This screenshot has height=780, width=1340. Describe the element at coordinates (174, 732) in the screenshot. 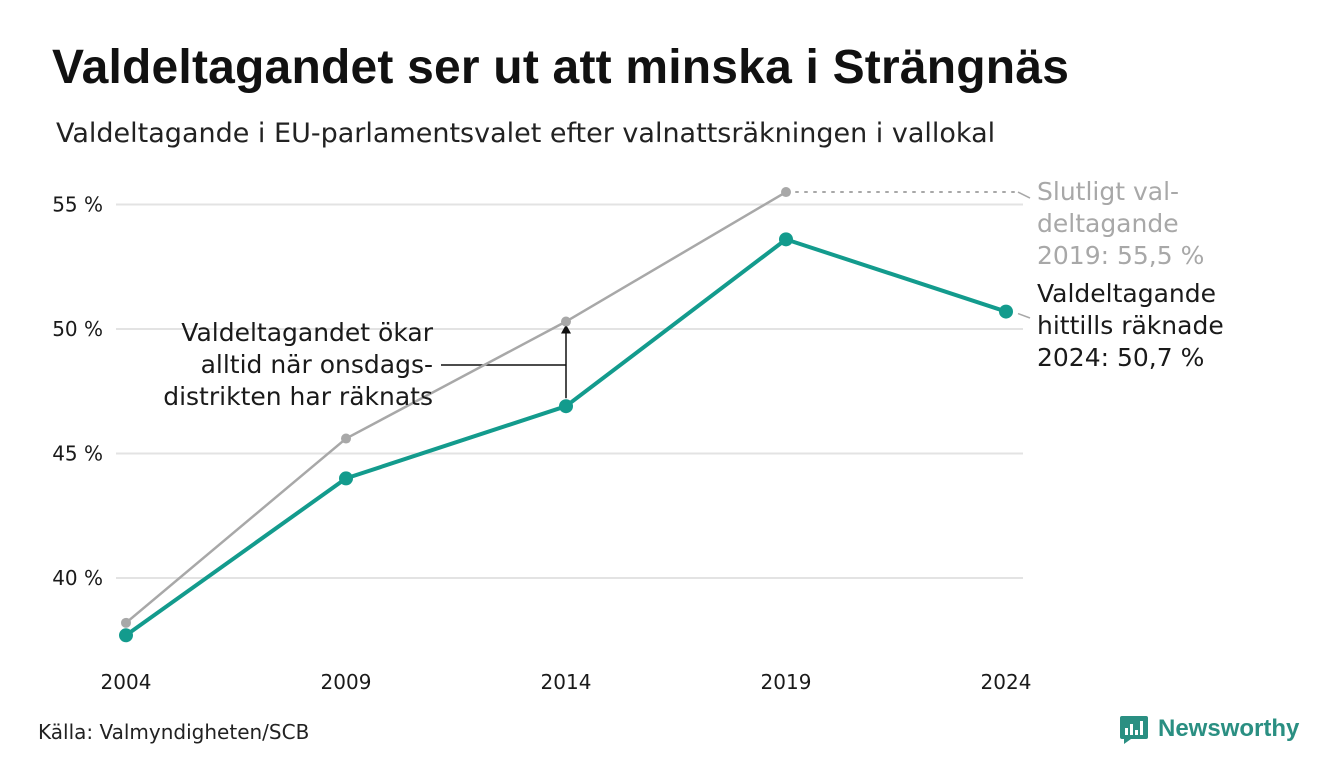

I see `source-note: Källa: Valmyndigheten/SCB` at that location.